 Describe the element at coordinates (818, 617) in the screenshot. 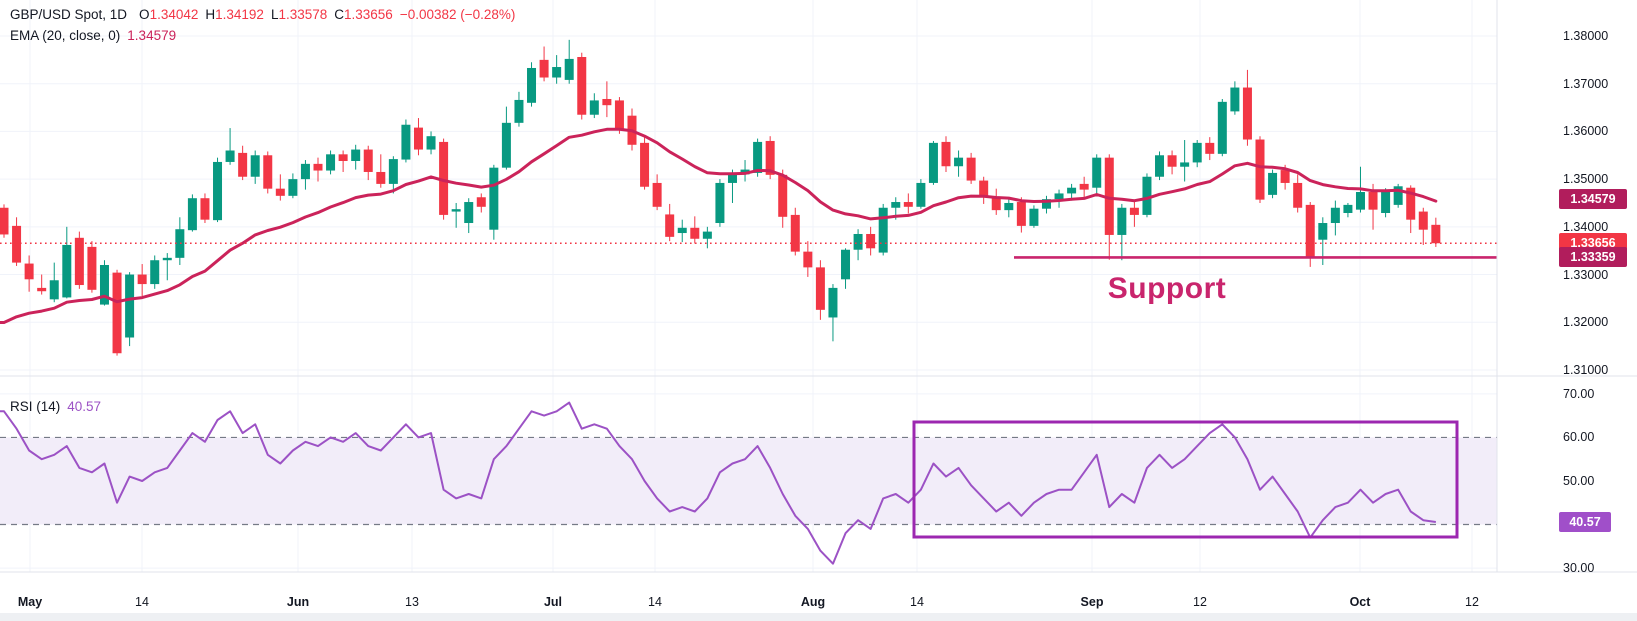

I see `bottom-strip` at that location.